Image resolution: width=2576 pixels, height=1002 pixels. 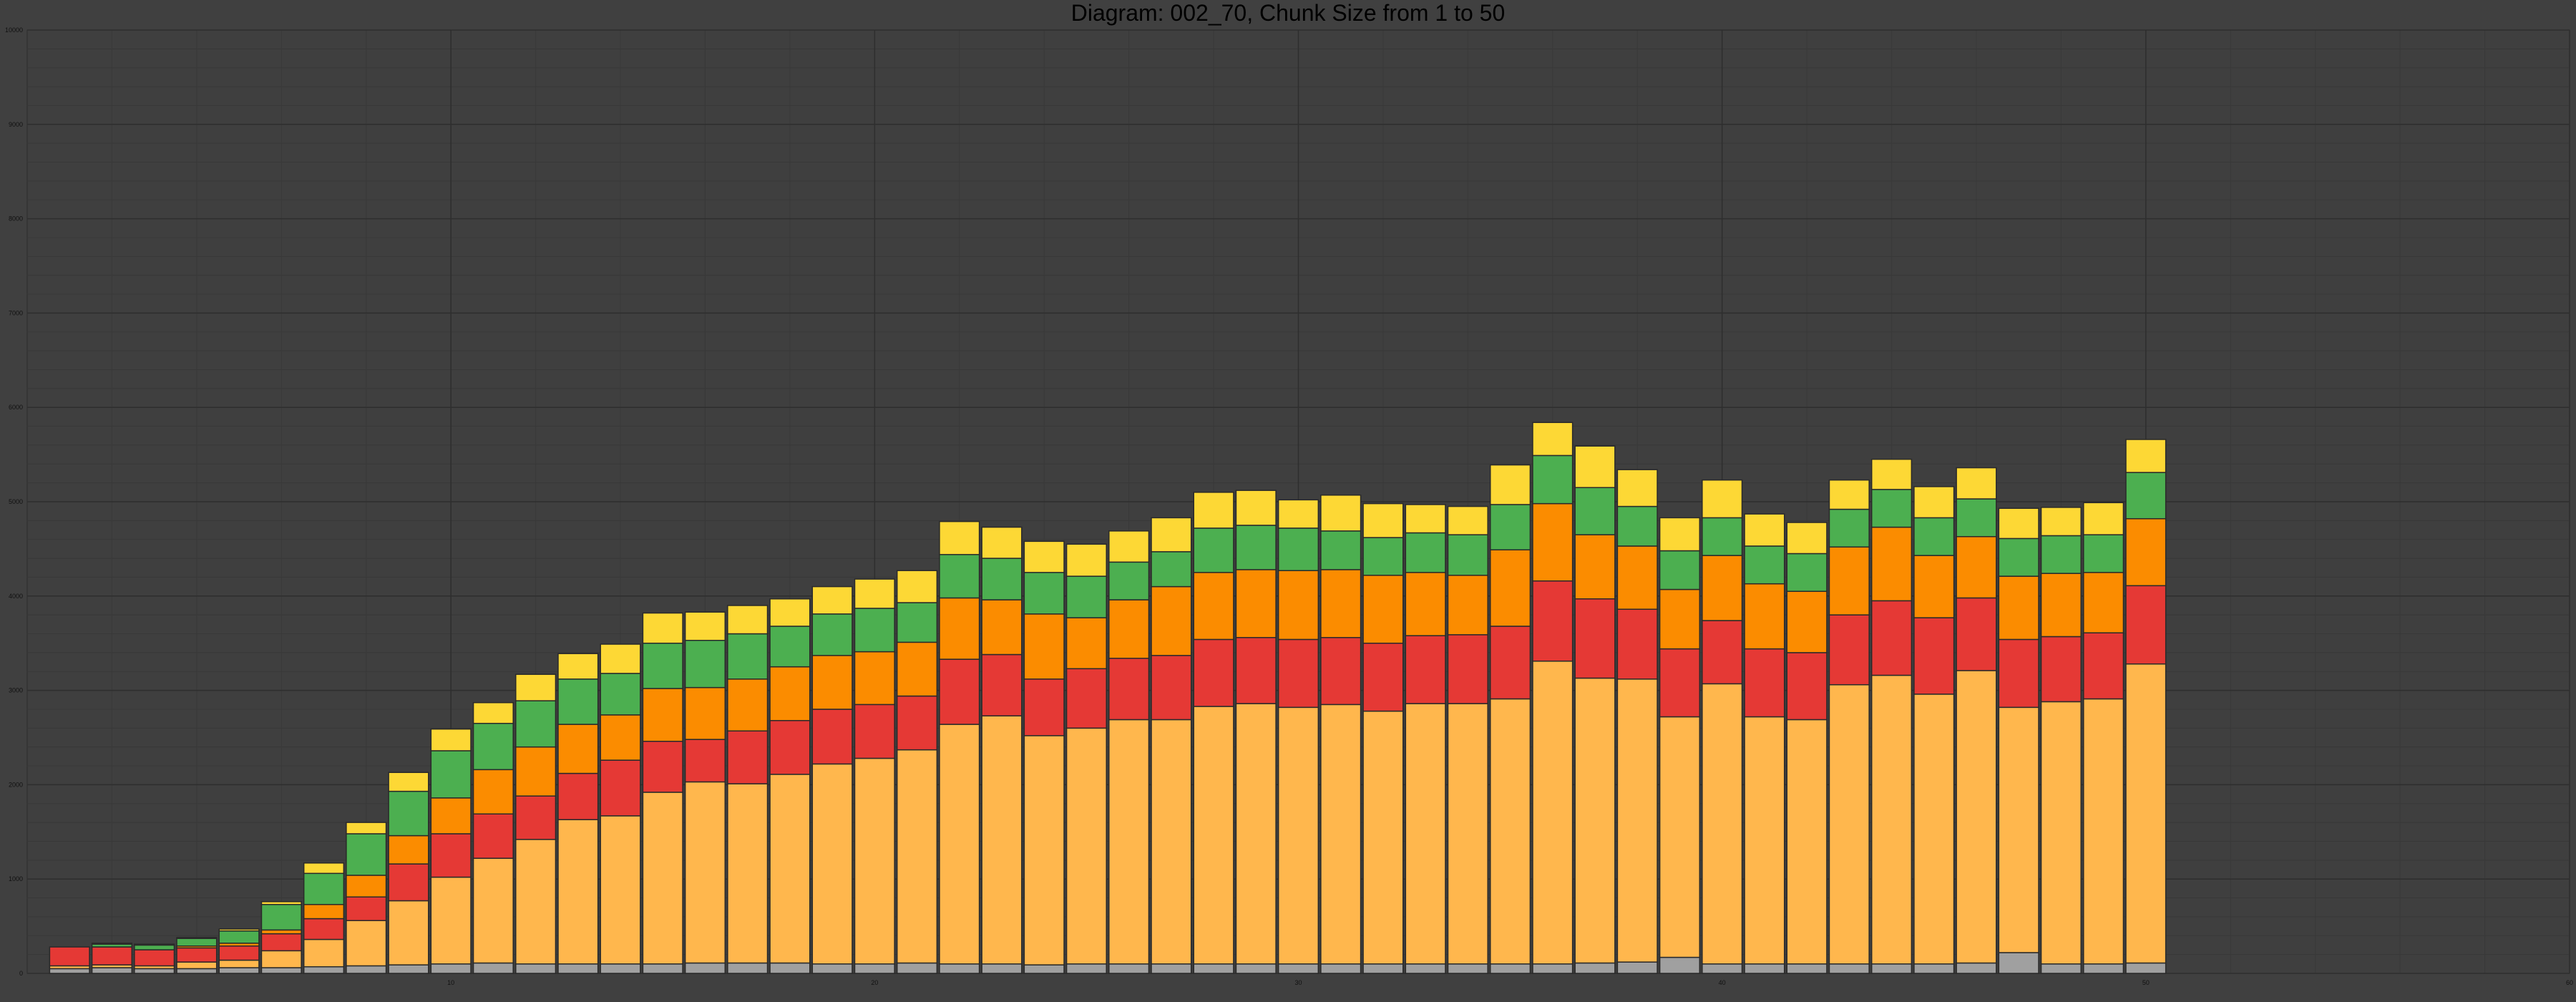 I want to click on y-tick-label: 3000, so click(x=16, y=691).